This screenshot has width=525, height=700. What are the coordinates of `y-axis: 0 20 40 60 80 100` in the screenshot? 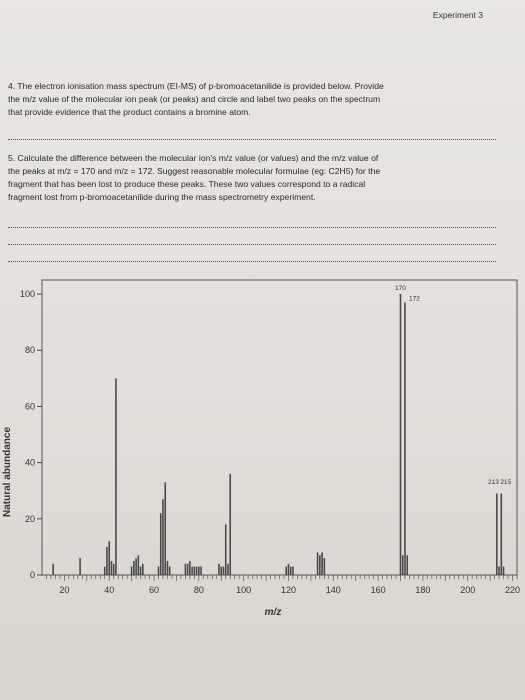 It's located at (31, 434).